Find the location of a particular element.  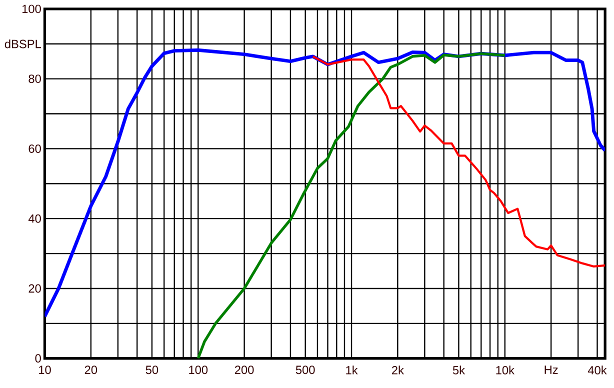

x-tick-label: 40k is located at coordinates (597, 370).